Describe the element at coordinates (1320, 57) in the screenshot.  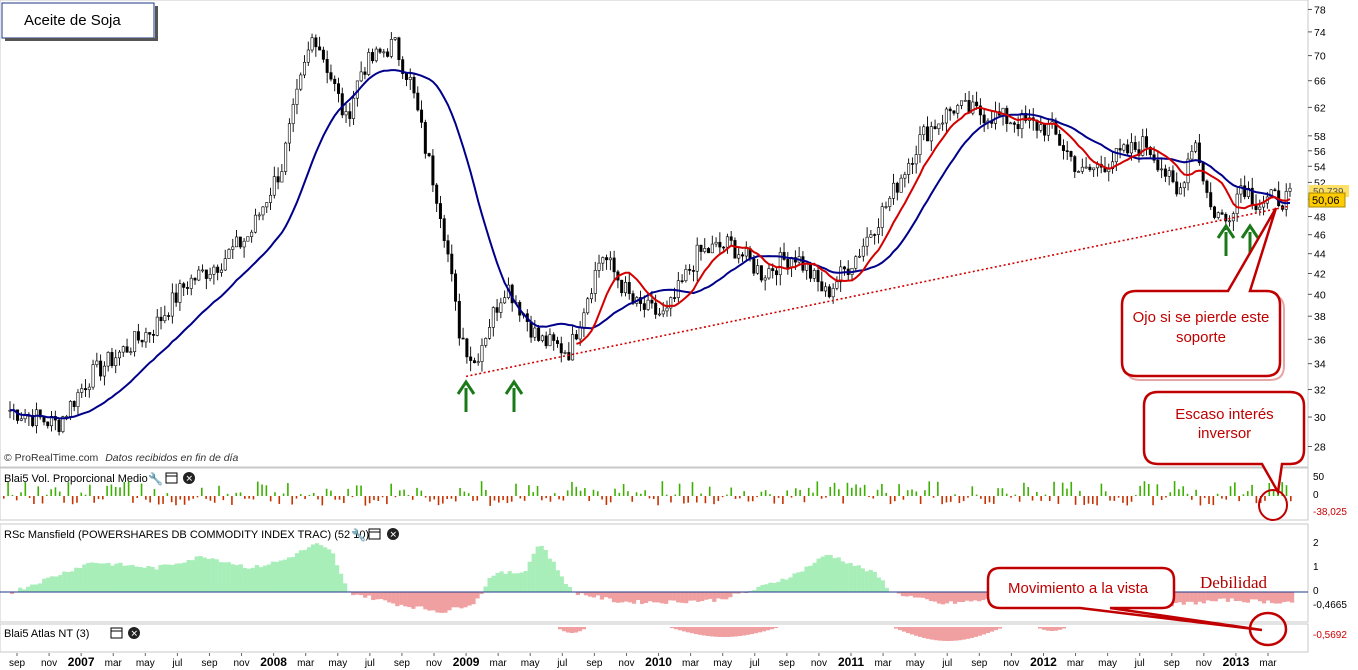
I see `y-tick-label: 70` at that location.